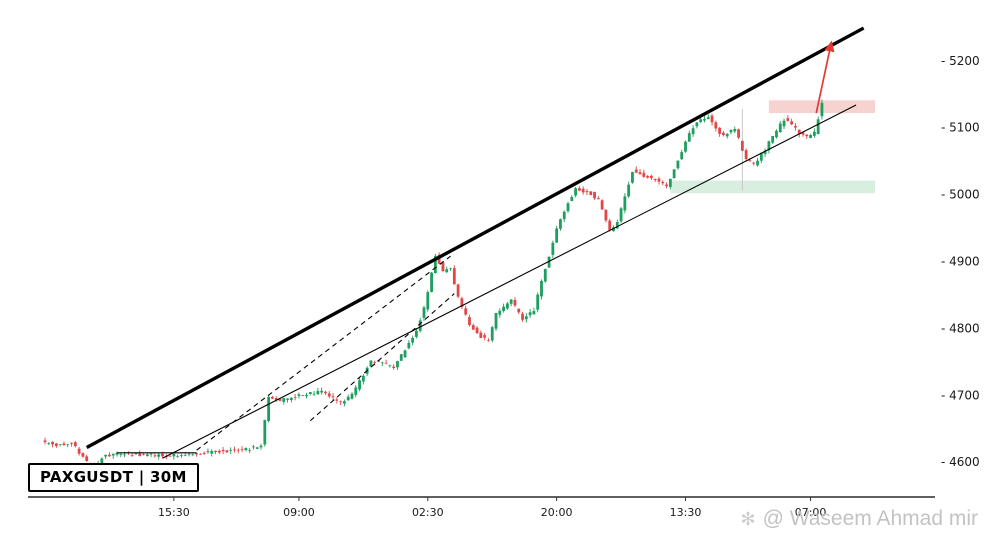 This screenshot has width=984, height=539. Describe the element at coordinates (960, 462) in the screenshot. I see `y-tick-label: - 4600` at that location.